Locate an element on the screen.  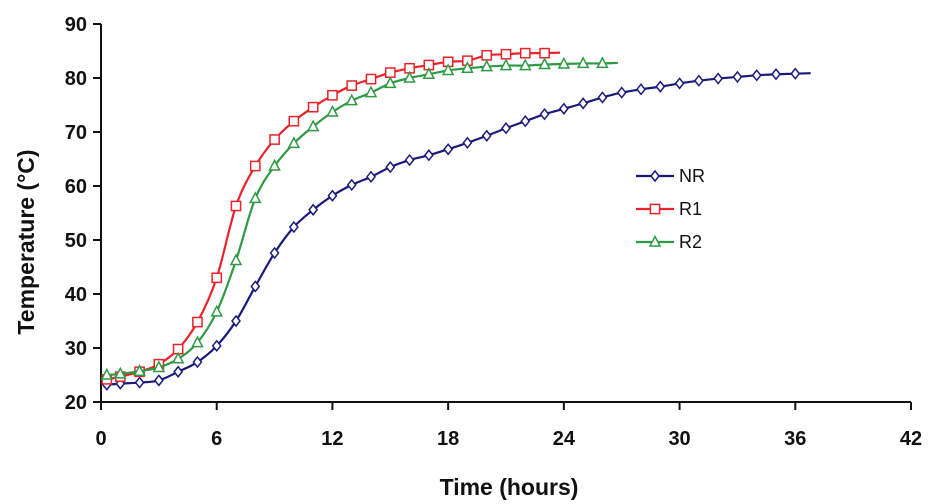
y-tick-label: 20 is located at coordinates (76, 403).